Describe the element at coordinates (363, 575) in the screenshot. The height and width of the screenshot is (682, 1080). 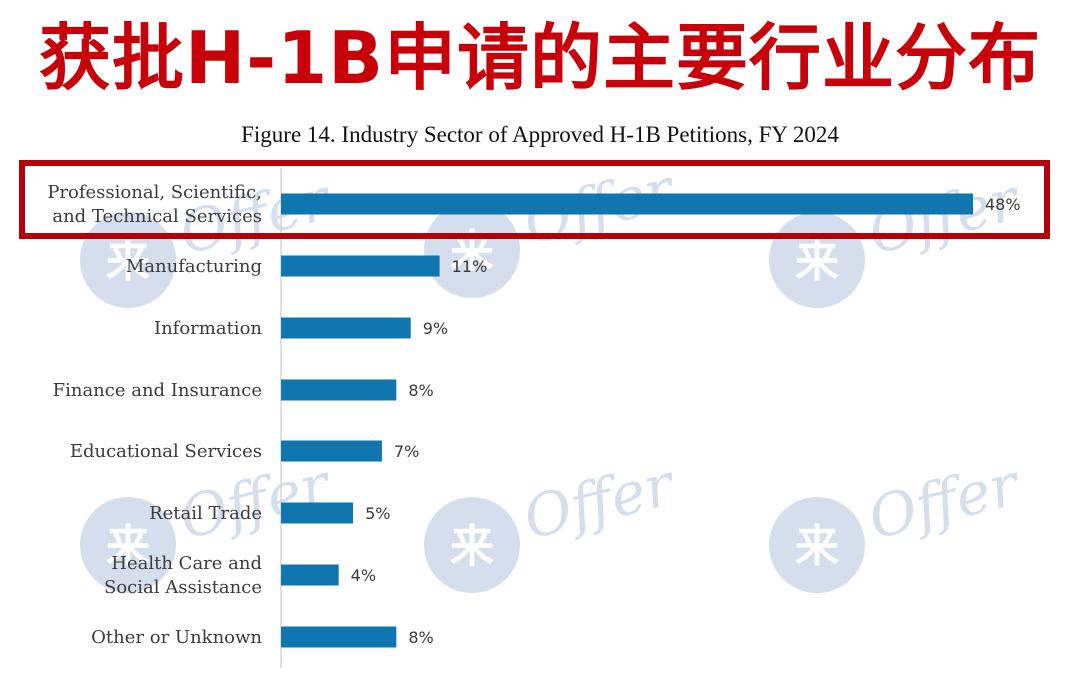
I see `value-label: 4%` at that location.